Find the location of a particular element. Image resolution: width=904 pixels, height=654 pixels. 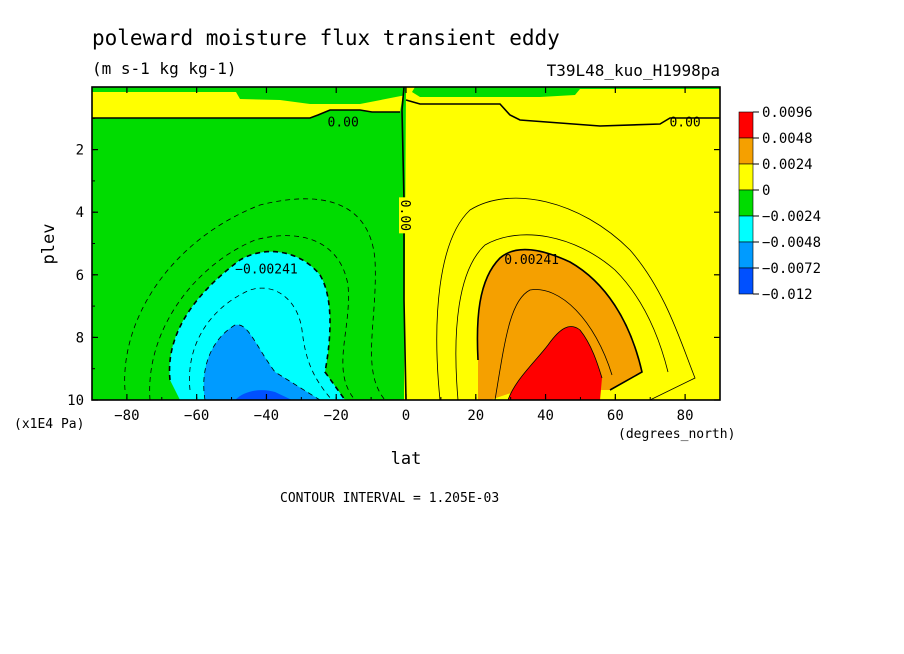

legend-label: 0.0024 is located at coordinates (787, 165).